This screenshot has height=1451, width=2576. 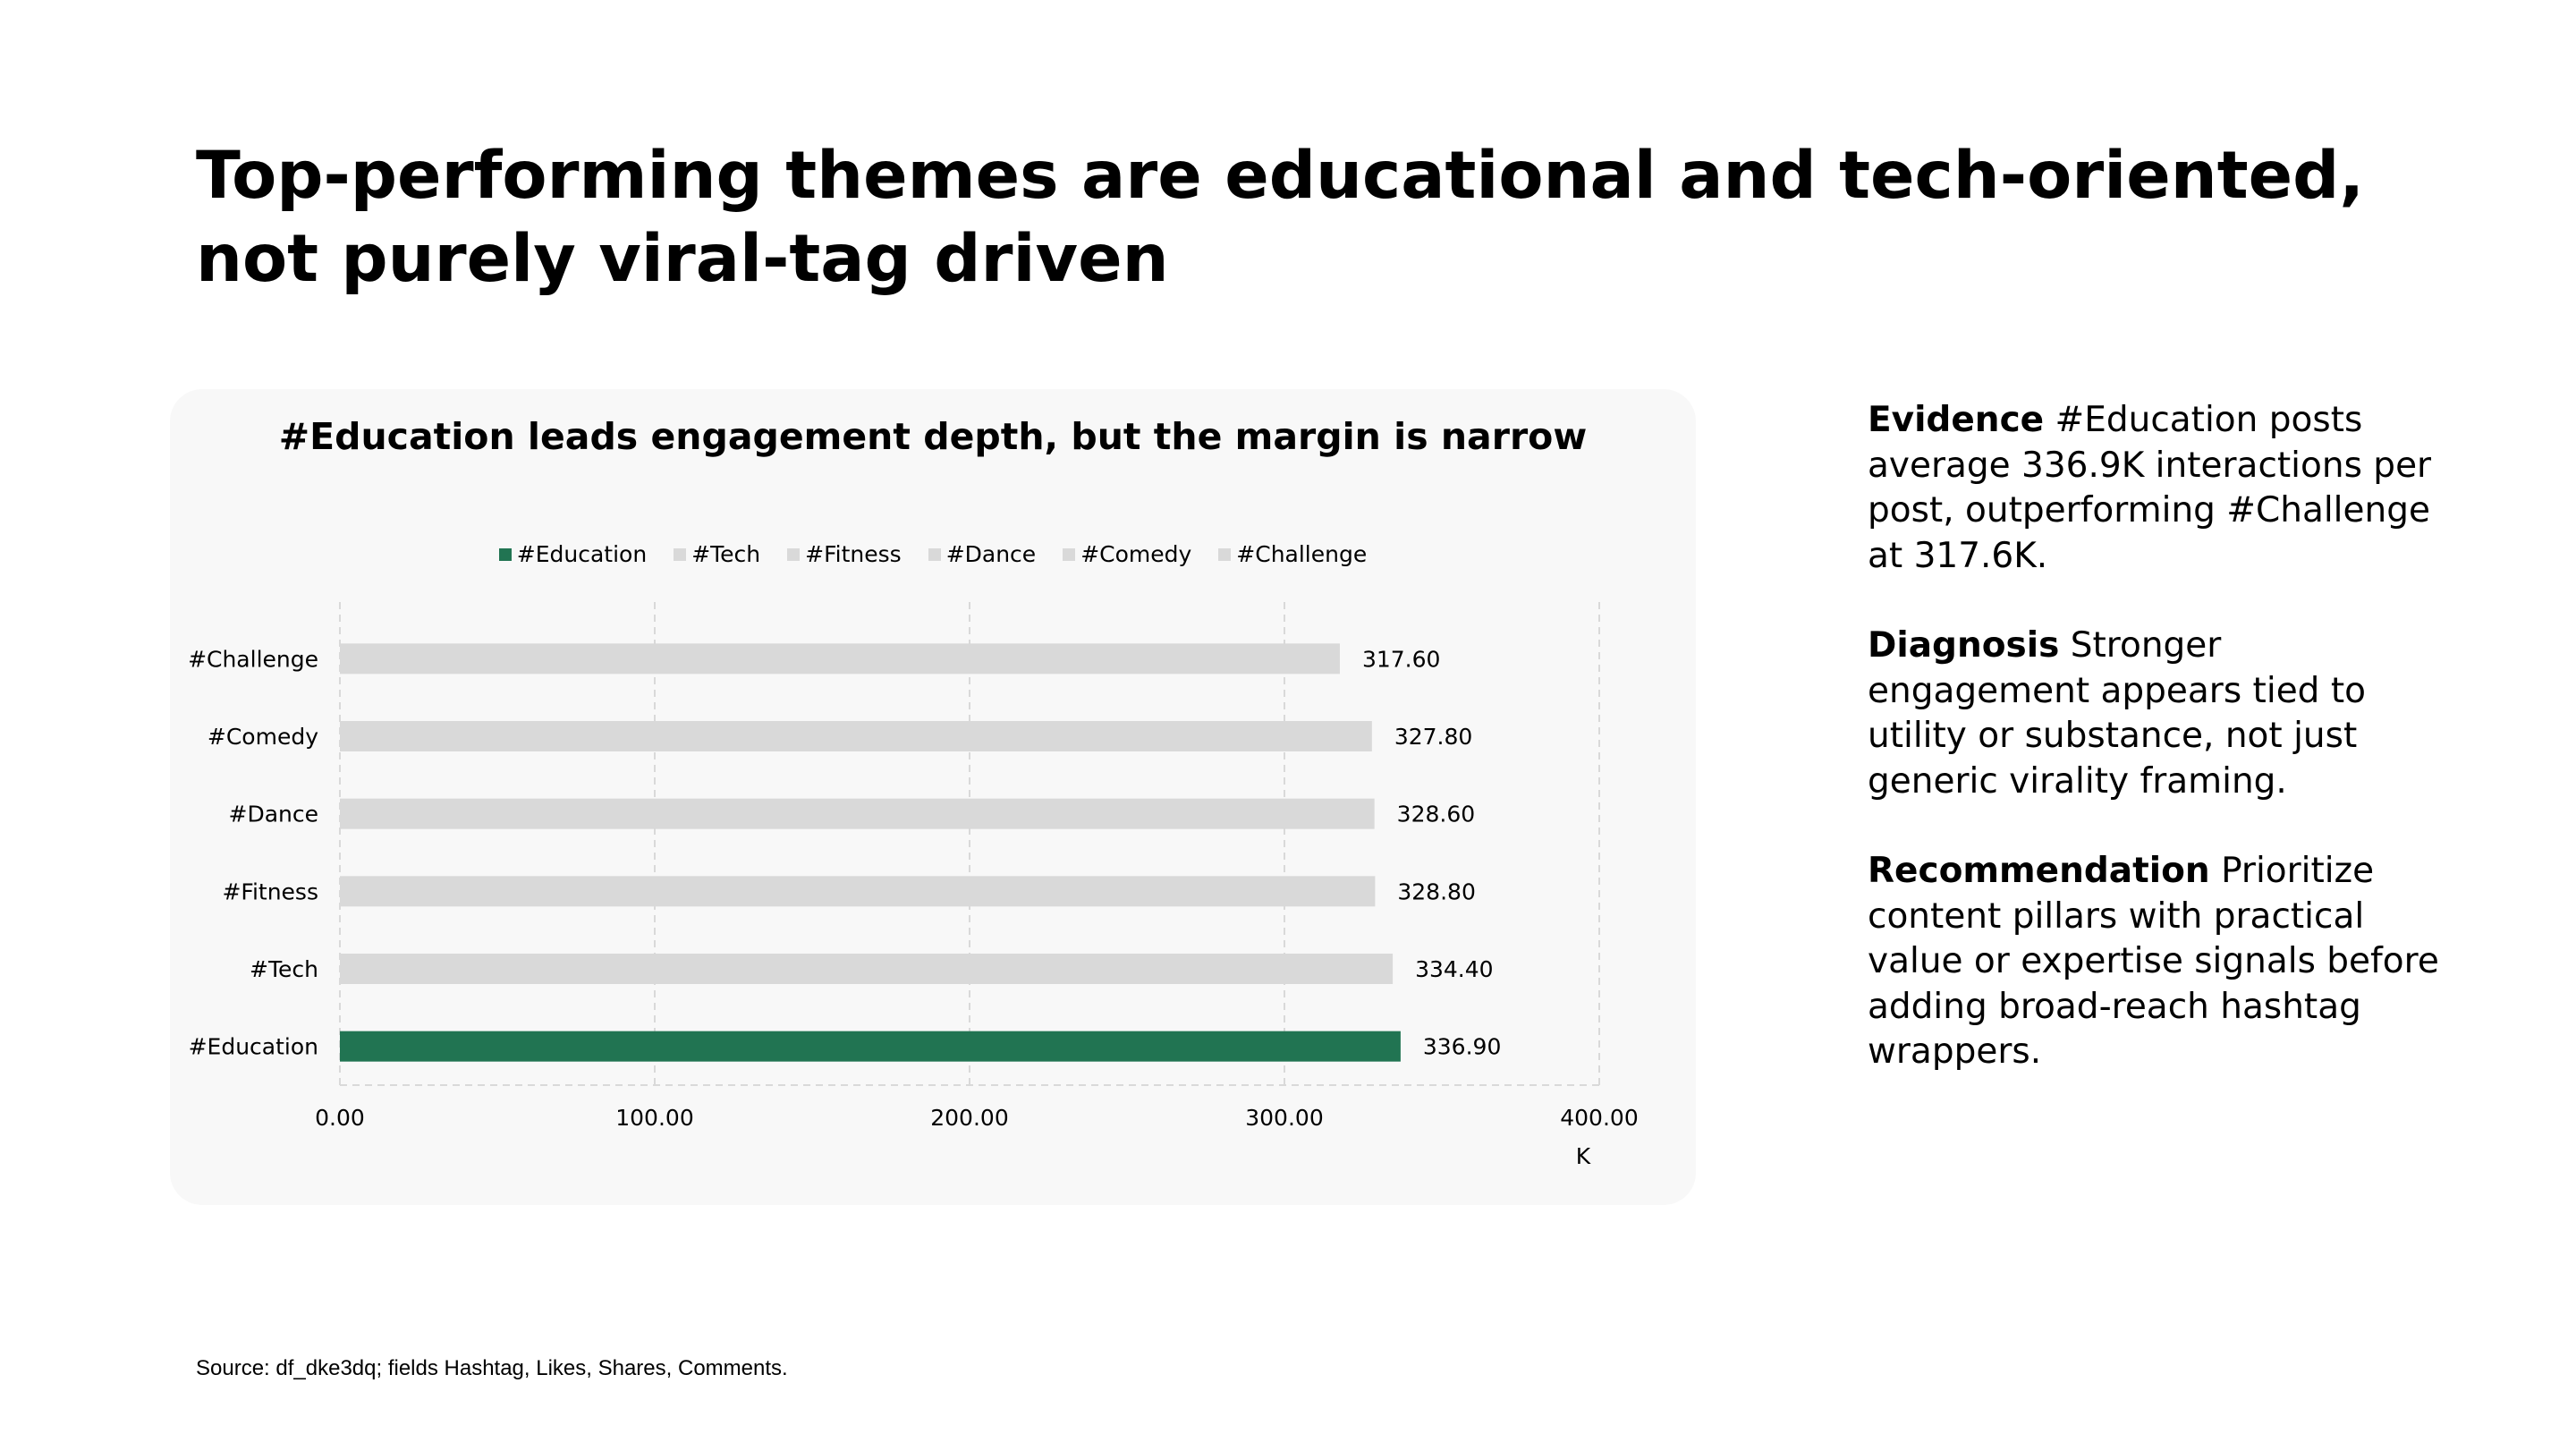 I want to click on legend-label: #Comedy, so click(x=1136, y=554).